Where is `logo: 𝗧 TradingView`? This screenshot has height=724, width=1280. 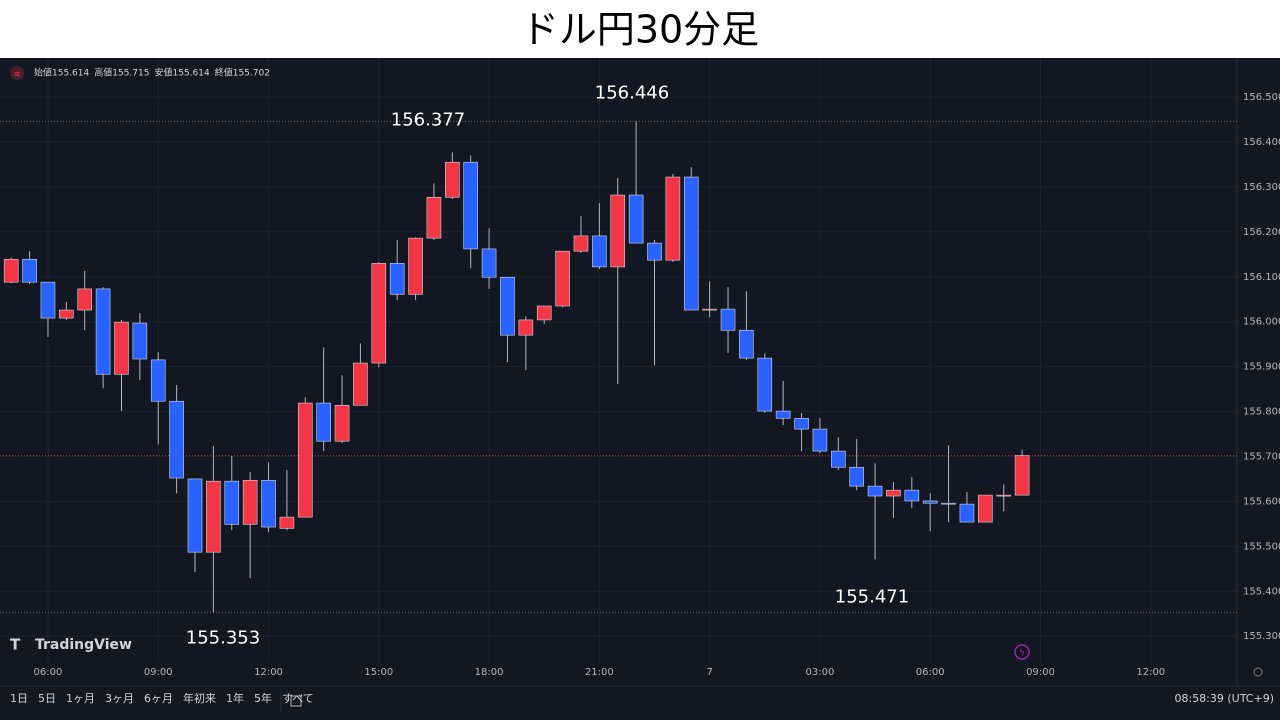
logo: 𝗧 TradingView is located at coordinates (71, 645).